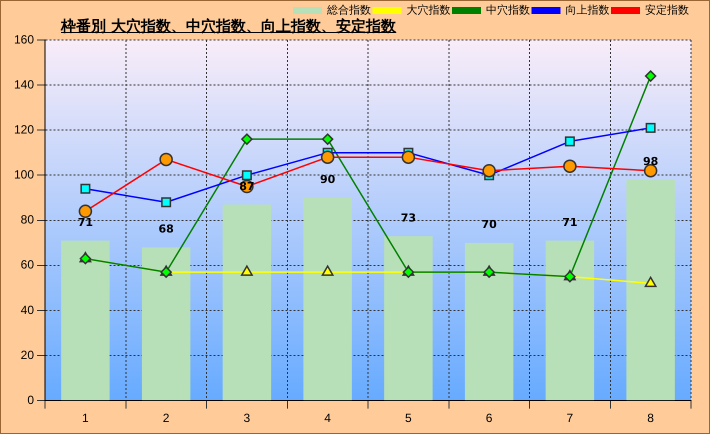 This screenshot has width=710, height=434. Describe the element at coordinates (86, 418) in the screenshot. I see `x-tick-label: 1` at that location.